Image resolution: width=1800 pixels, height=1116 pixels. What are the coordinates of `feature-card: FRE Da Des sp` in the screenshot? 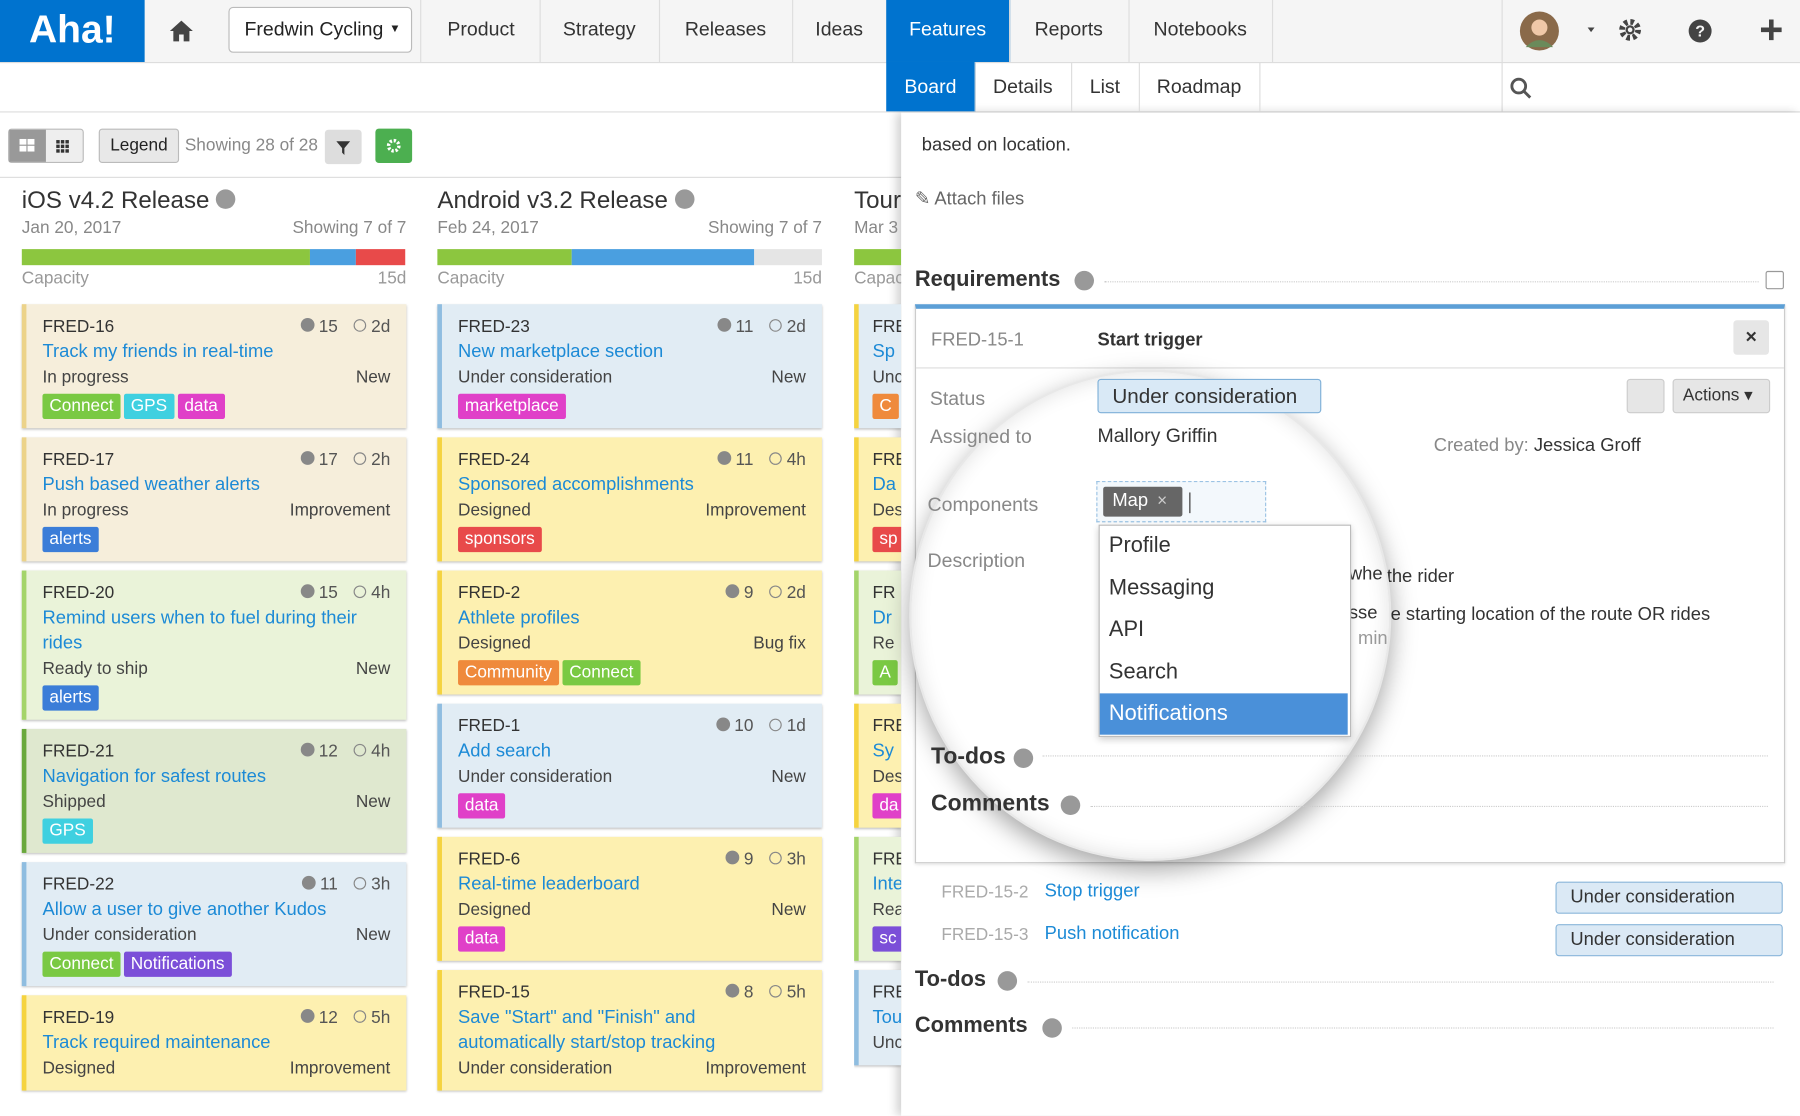 It's located at (878, 499).